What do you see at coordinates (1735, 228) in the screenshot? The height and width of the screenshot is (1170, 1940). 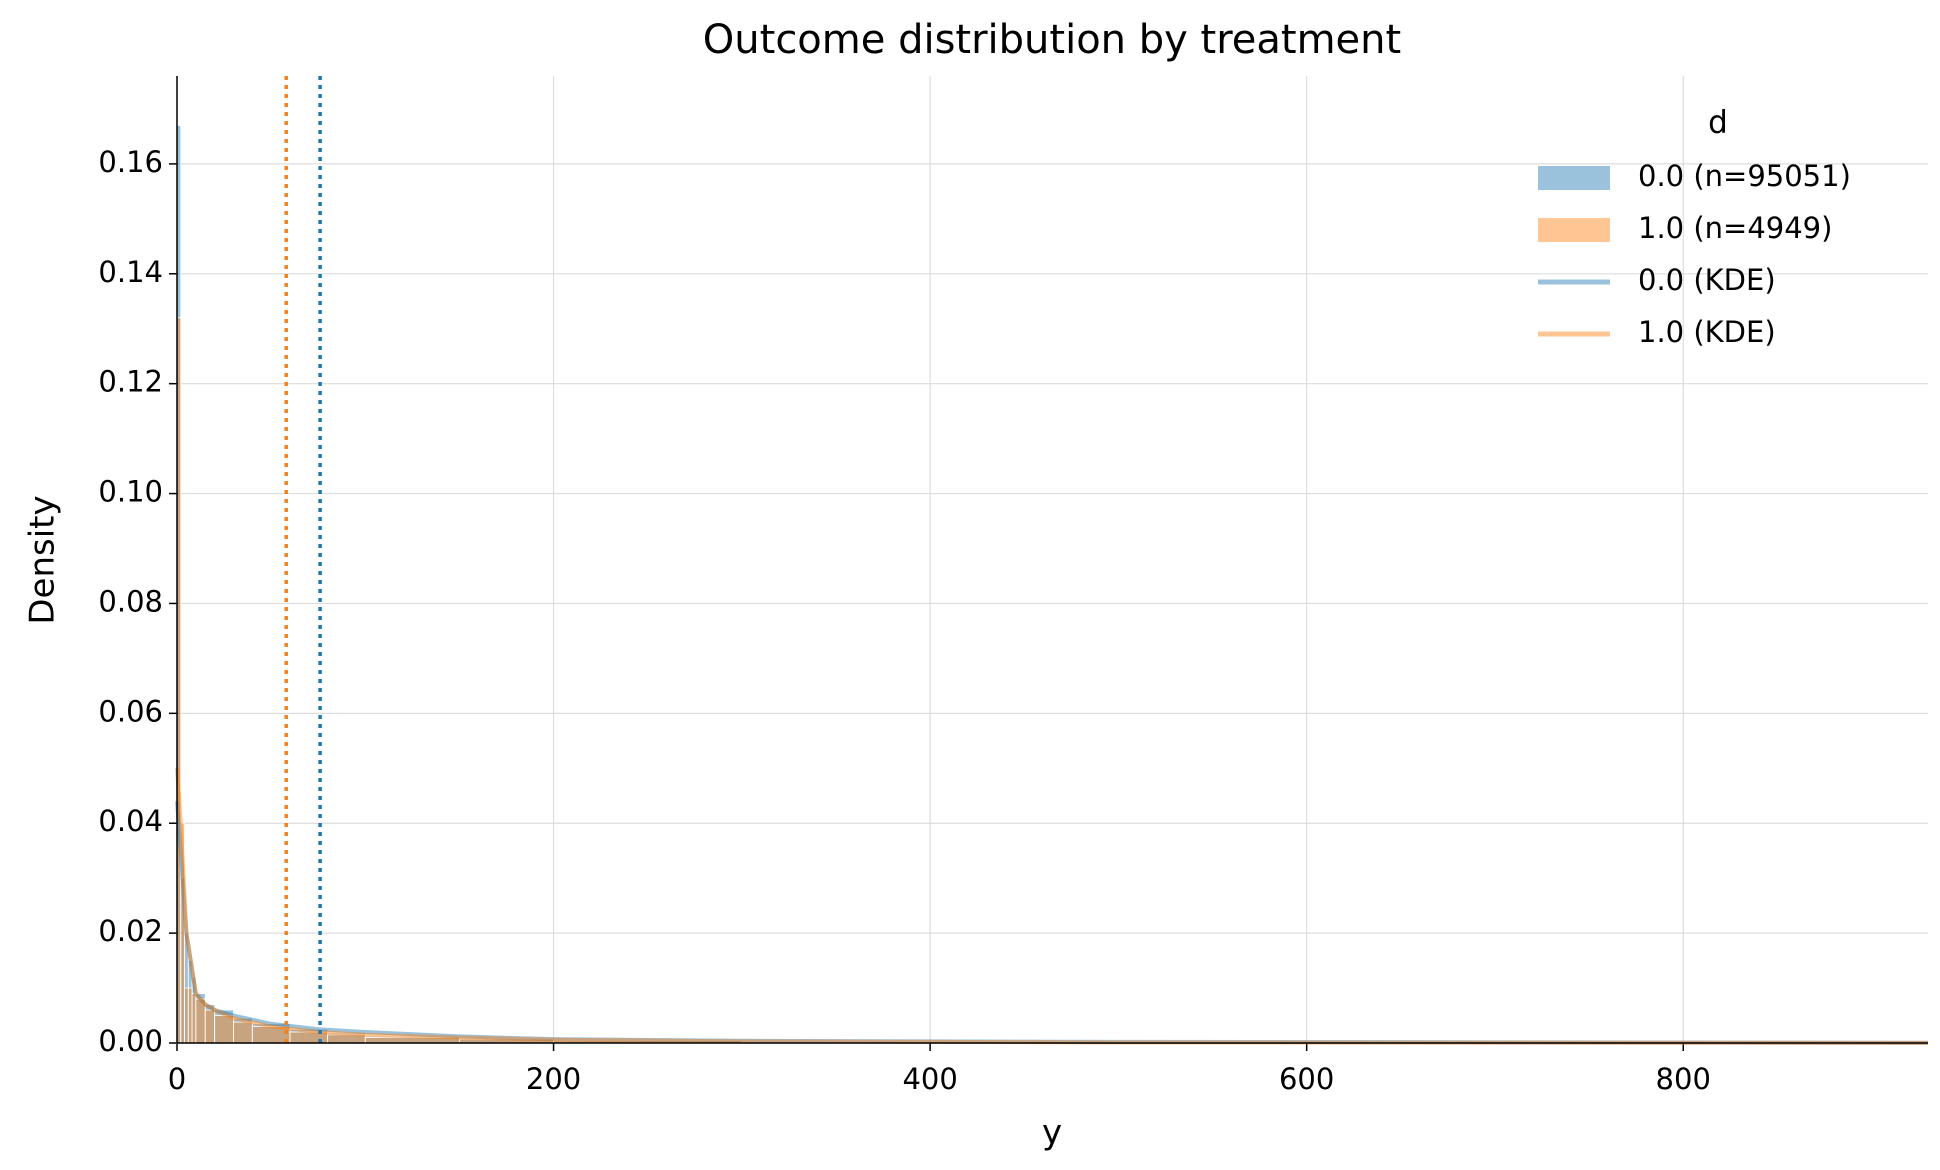 I see `legend-label: 1.0 (n=4949)` at bounding box center [1735, 228].